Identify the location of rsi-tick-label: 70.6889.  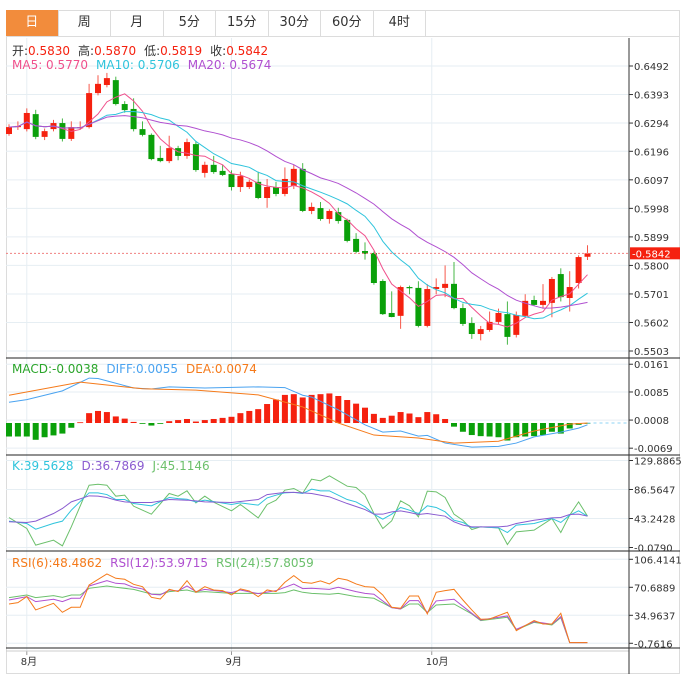
(654, 588).